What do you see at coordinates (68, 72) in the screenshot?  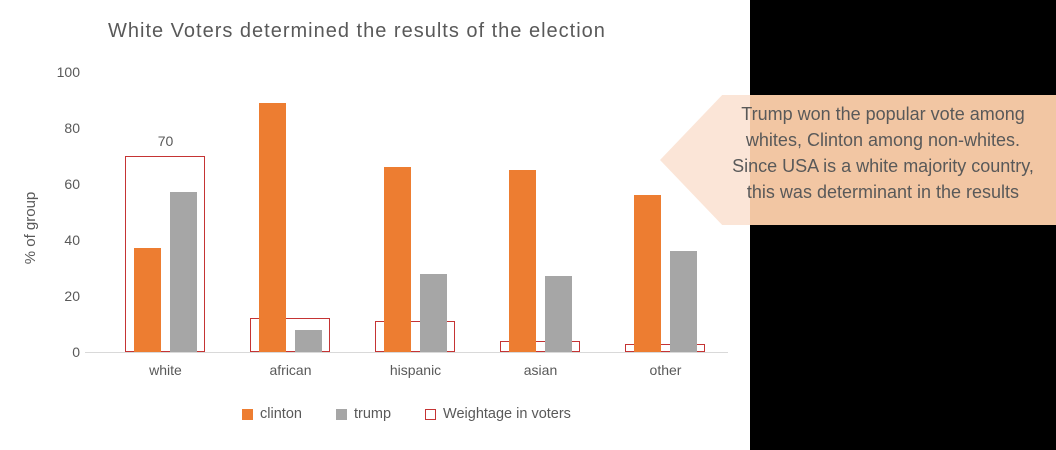 I see `y-tick-label: 100` at bounding box center [68, 72].